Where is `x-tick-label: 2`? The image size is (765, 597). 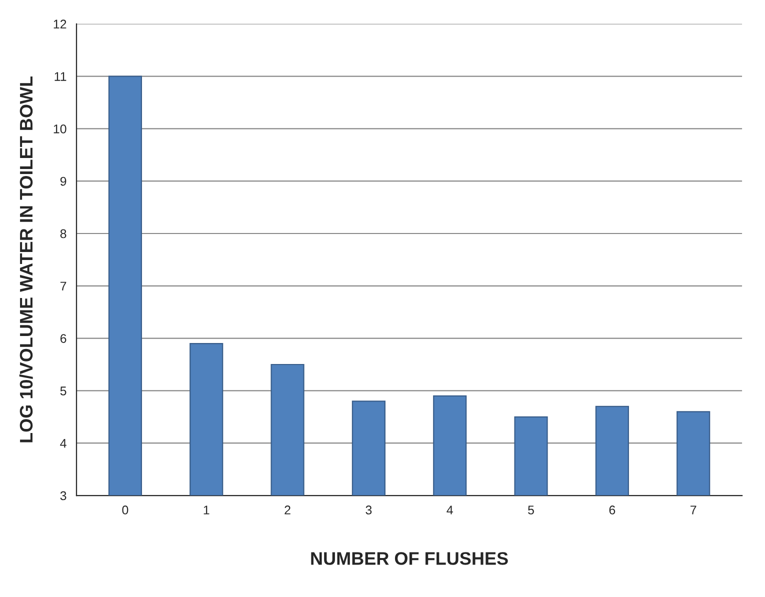 x-tick-label: 2 is located at coordinates (287, 510).